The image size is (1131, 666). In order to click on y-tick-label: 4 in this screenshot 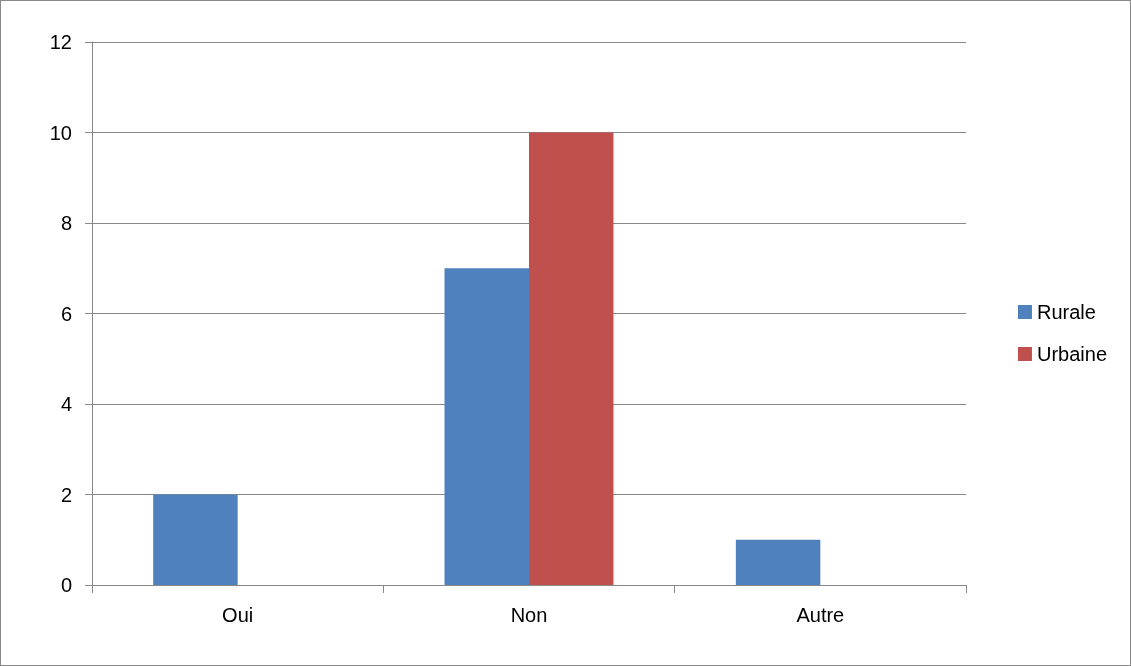, I will do `click(66, 404)`.